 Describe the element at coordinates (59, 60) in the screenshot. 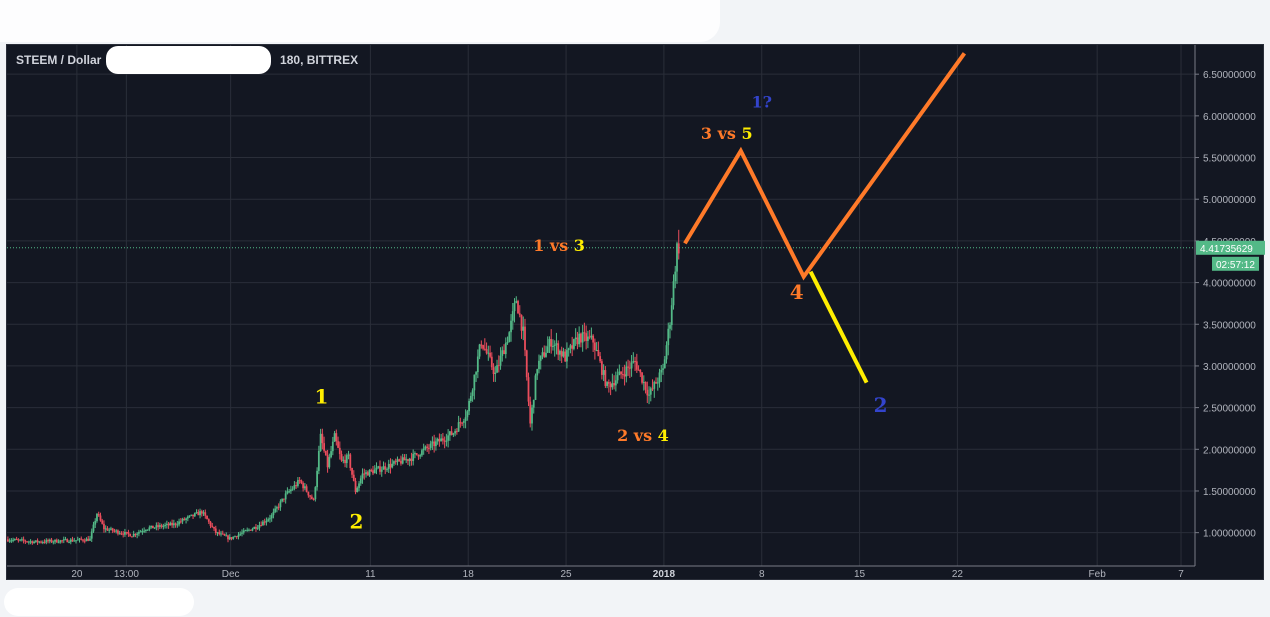

I see `symbol-name: STEEM / Dollar` at that location.